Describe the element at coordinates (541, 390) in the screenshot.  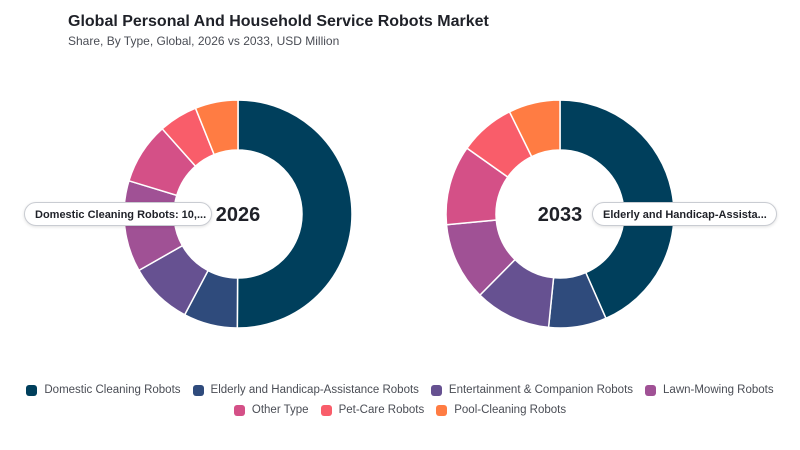
I see `legend-label: Entertainment & Companion Robots` at that location.